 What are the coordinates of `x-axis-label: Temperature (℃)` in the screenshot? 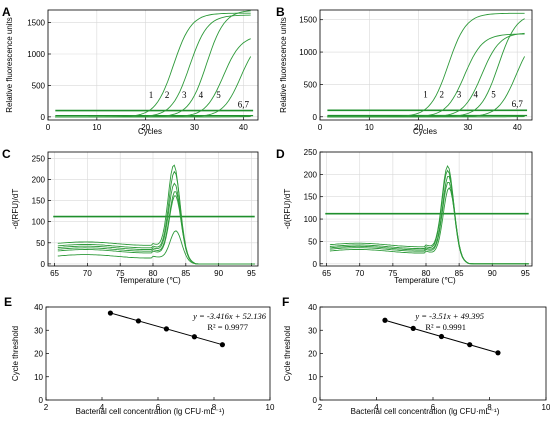 It's located at (425, 280).